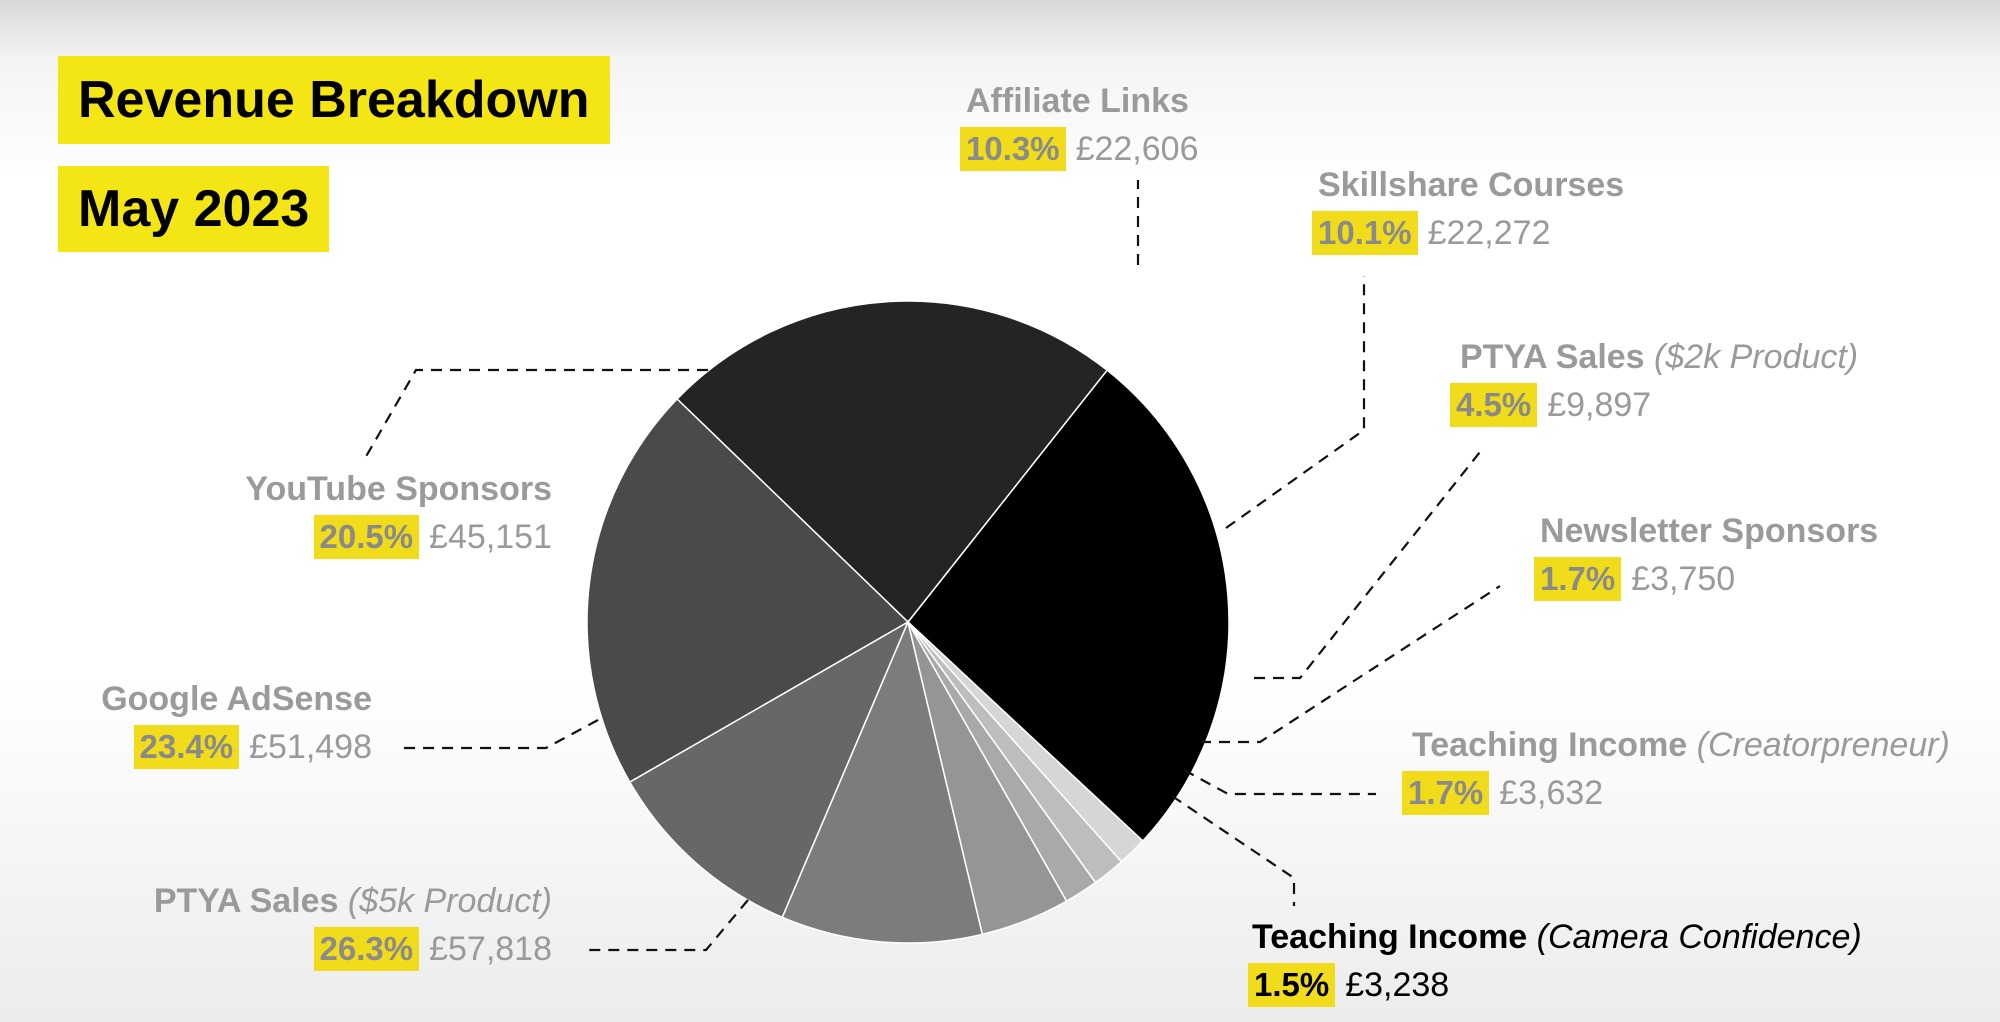 The height and width of the screenshot is (1022, 2000). I want to click on label-ptya-sales-5k: PTYA Sales ($5k Product) 26.3% £57,818, so click(353, 926).